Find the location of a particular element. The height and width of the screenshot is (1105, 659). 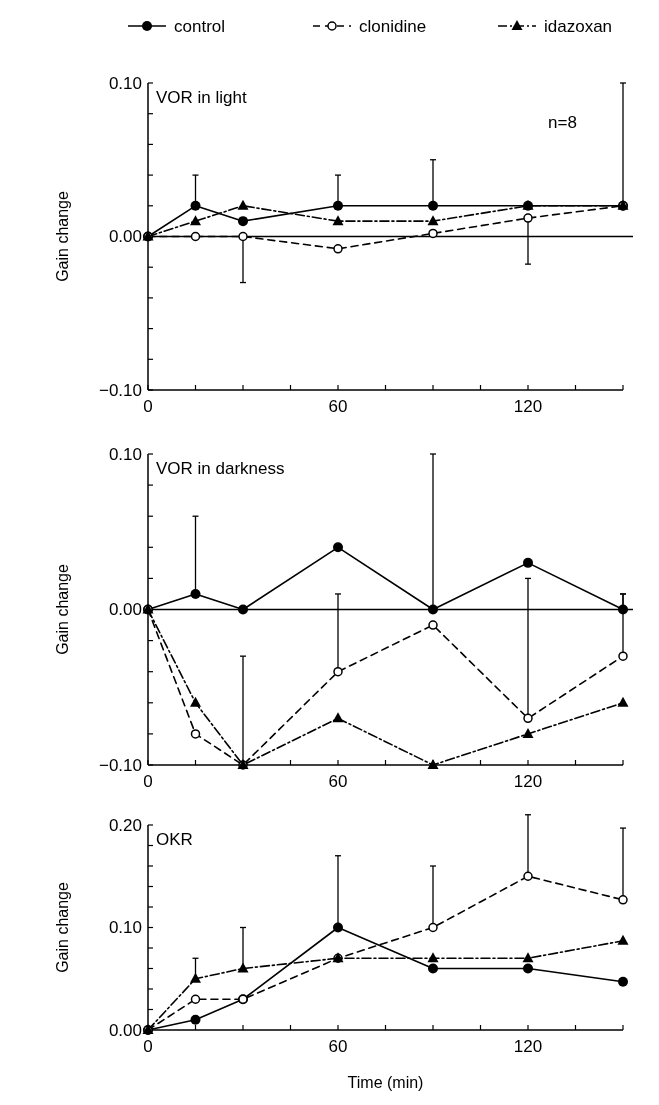

legend-label: control is located at coordinates (200, 26).